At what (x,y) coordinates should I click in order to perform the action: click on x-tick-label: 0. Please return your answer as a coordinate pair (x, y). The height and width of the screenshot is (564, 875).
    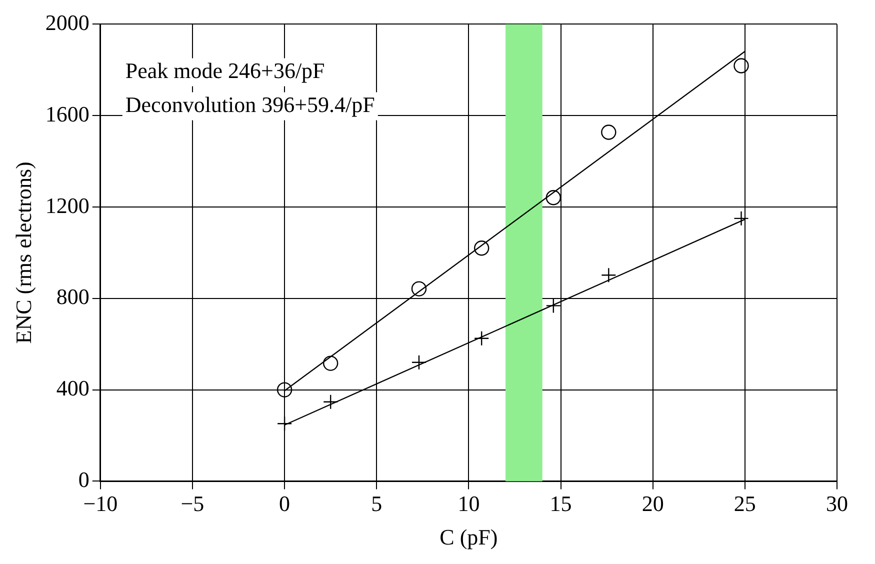
    Looking at the image, I should click on (284, 503).